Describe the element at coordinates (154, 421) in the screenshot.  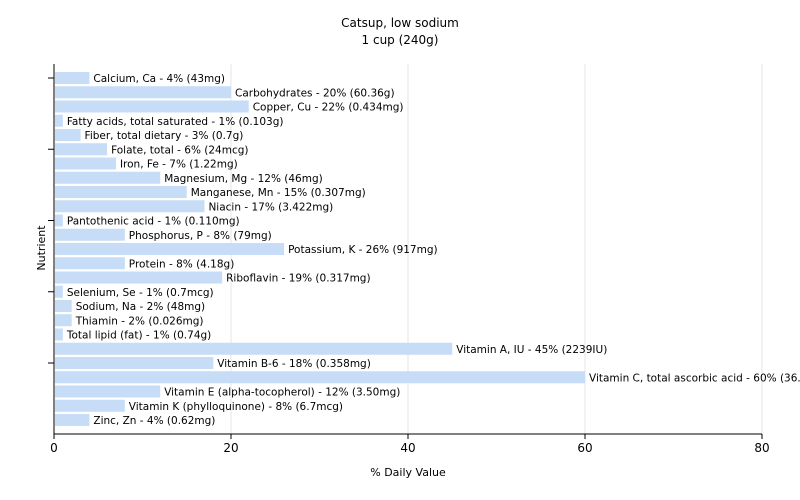
I see `bar-label: Zinc, Zn - 4% (0.62mg)` at that location.